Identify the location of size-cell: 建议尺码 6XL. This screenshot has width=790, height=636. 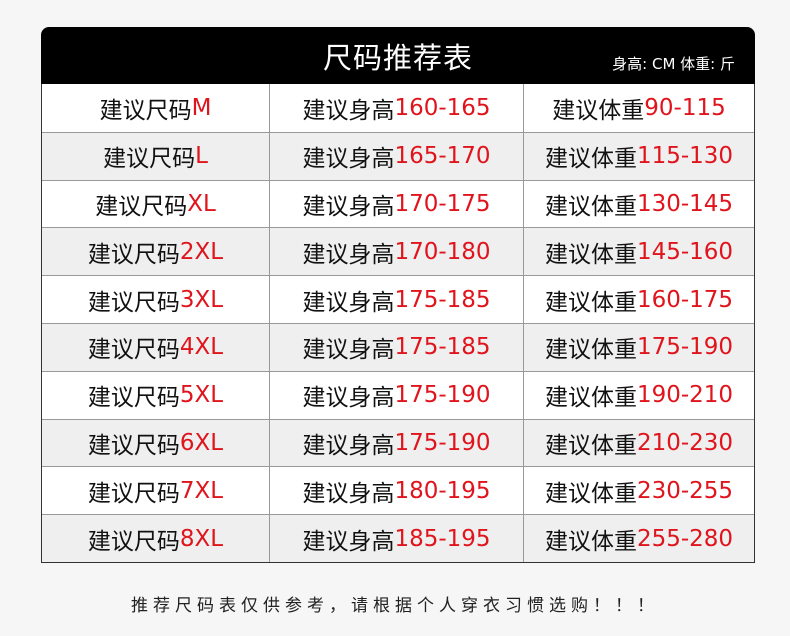
(155, 443).